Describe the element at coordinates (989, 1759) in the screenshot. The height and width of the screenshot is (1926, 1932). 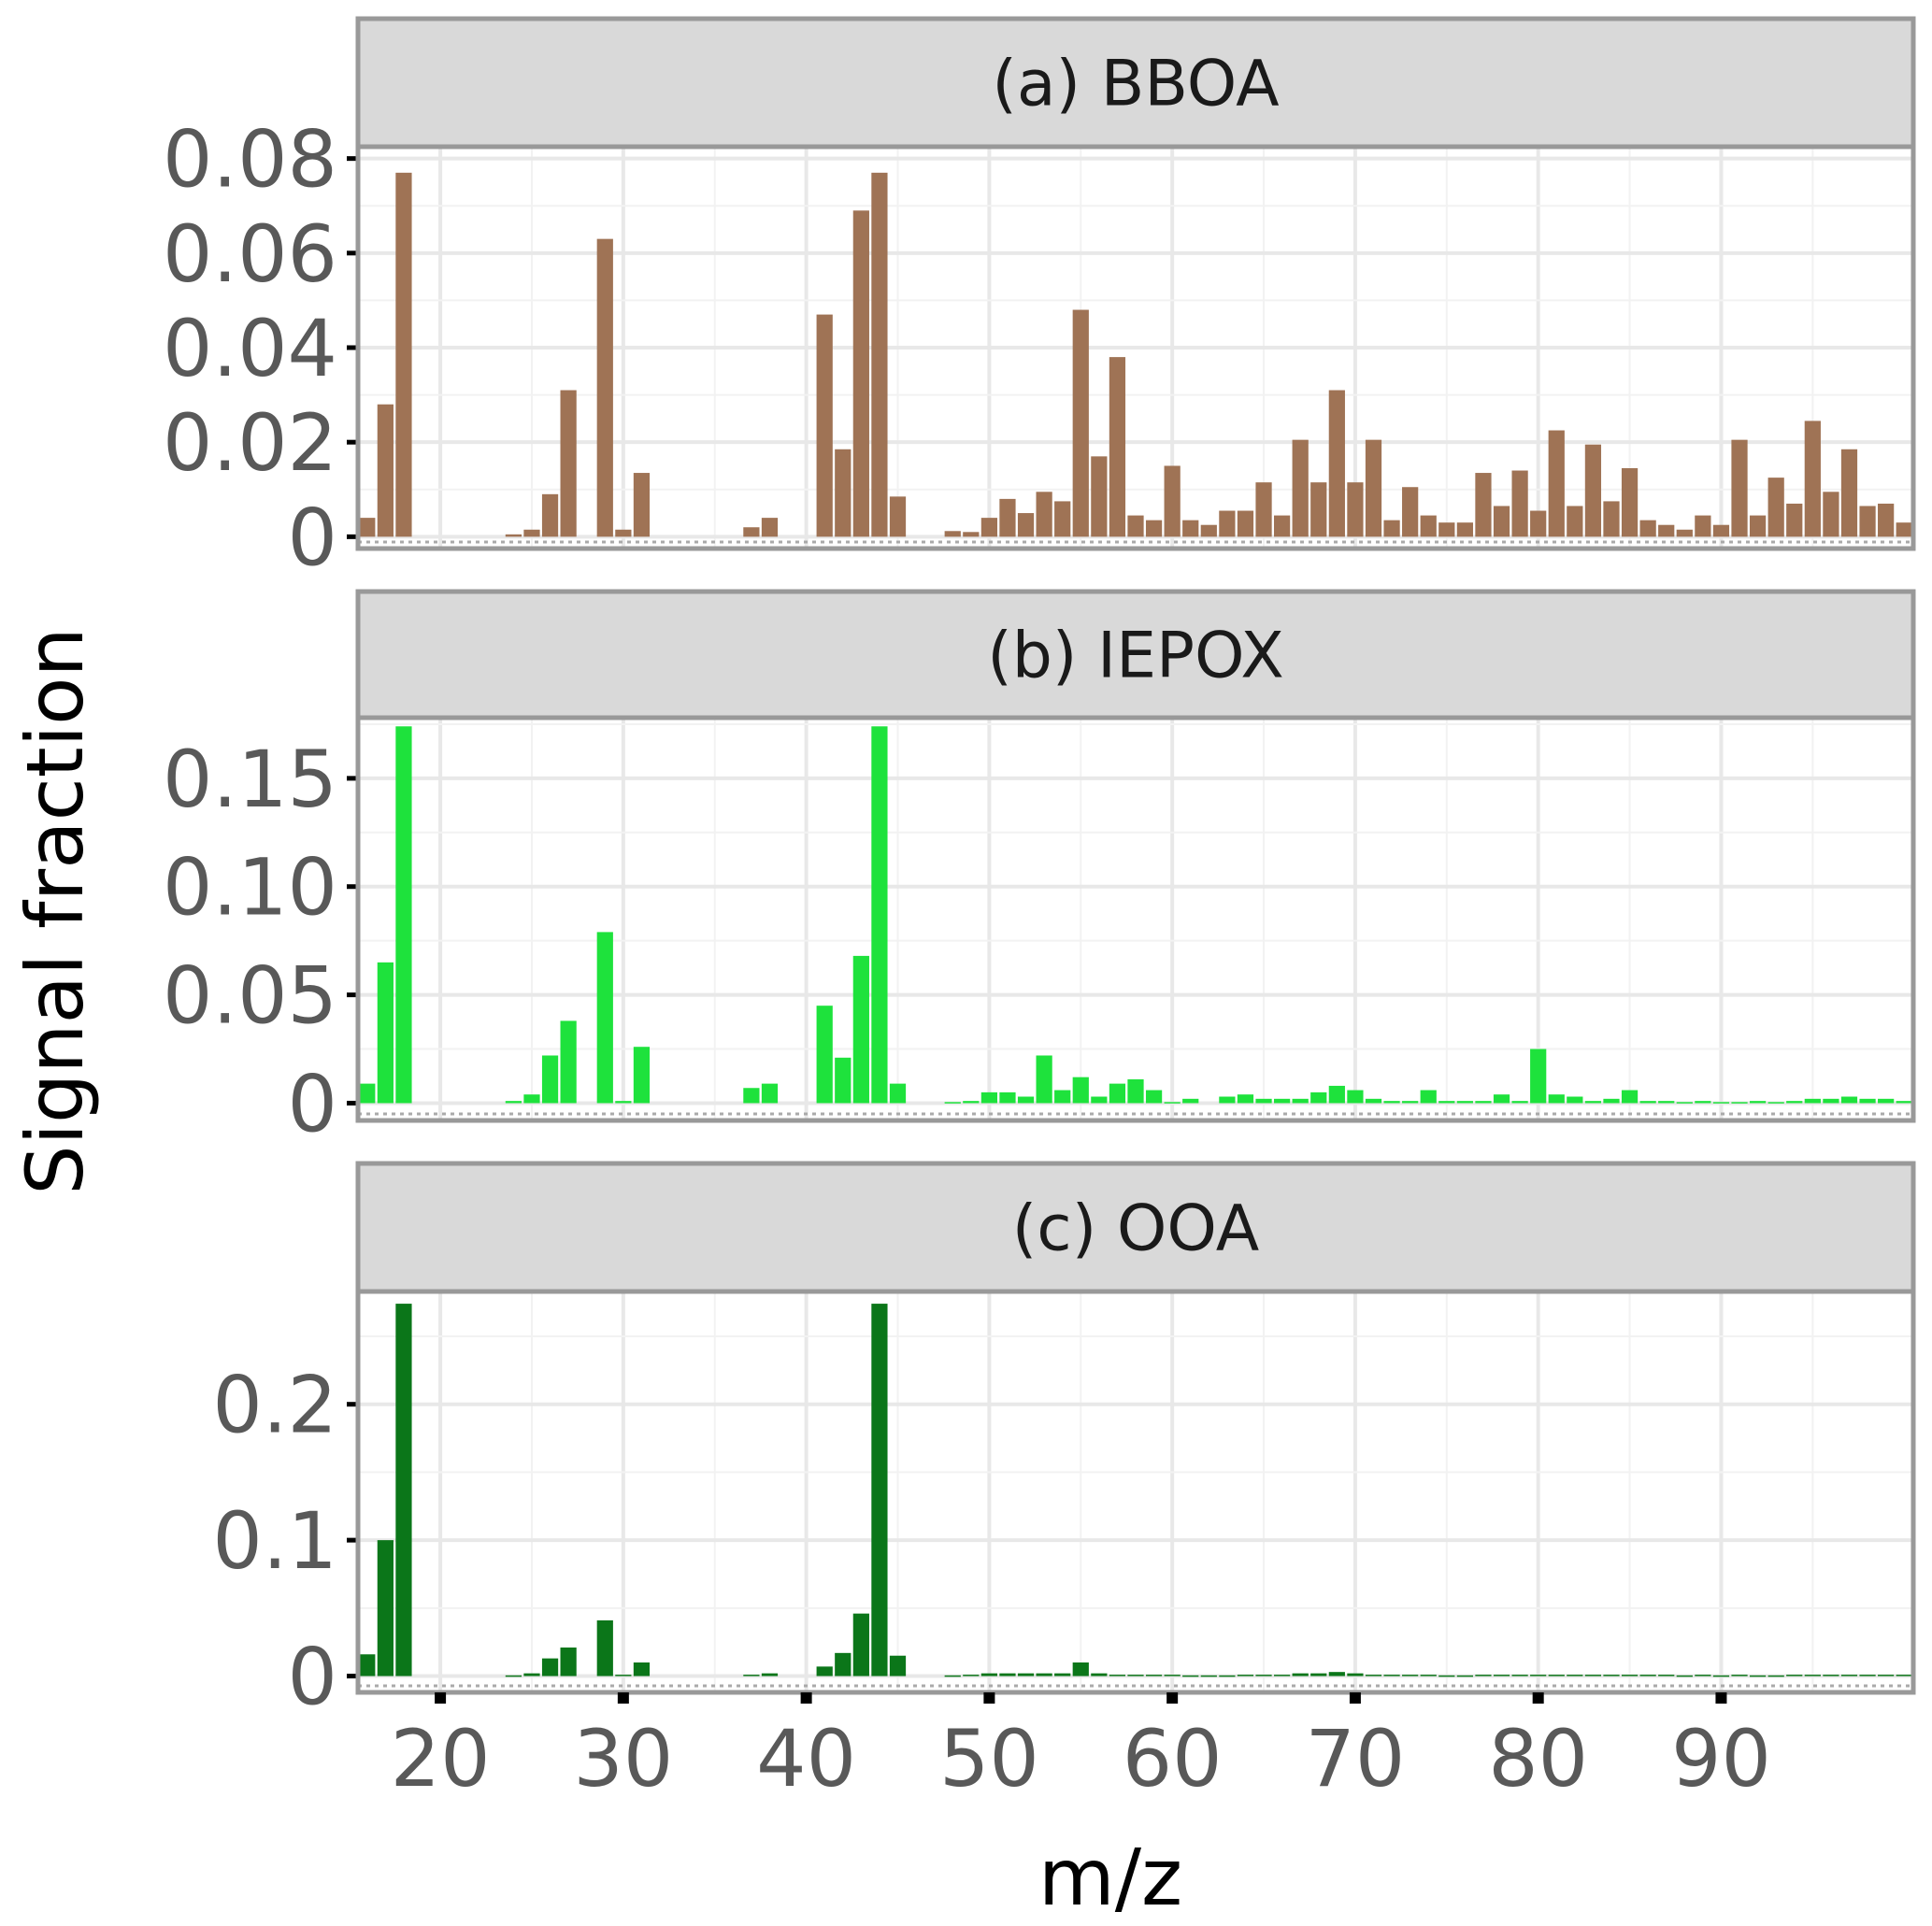
I see `x-tick-label: 50` at that location.